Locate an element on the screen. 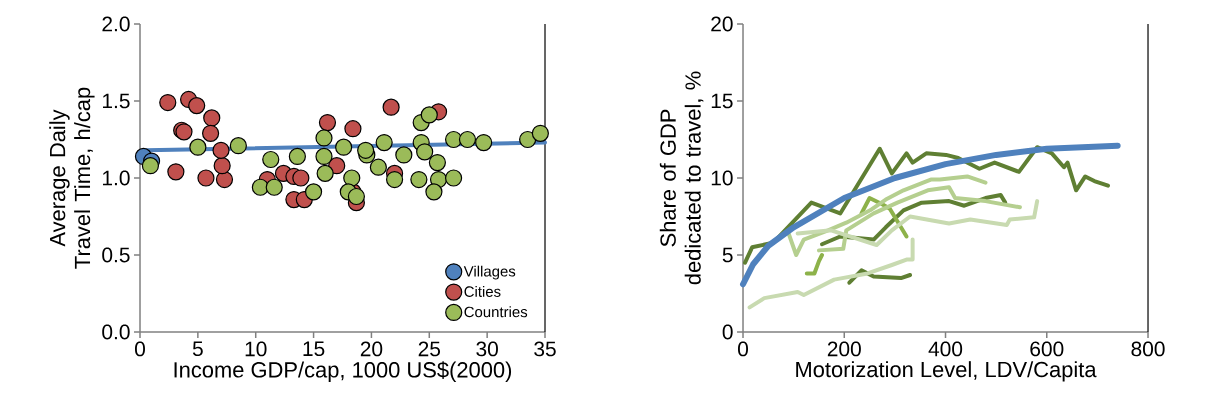  y-tick-label: 2.0 is located at coordinates (116, 24).